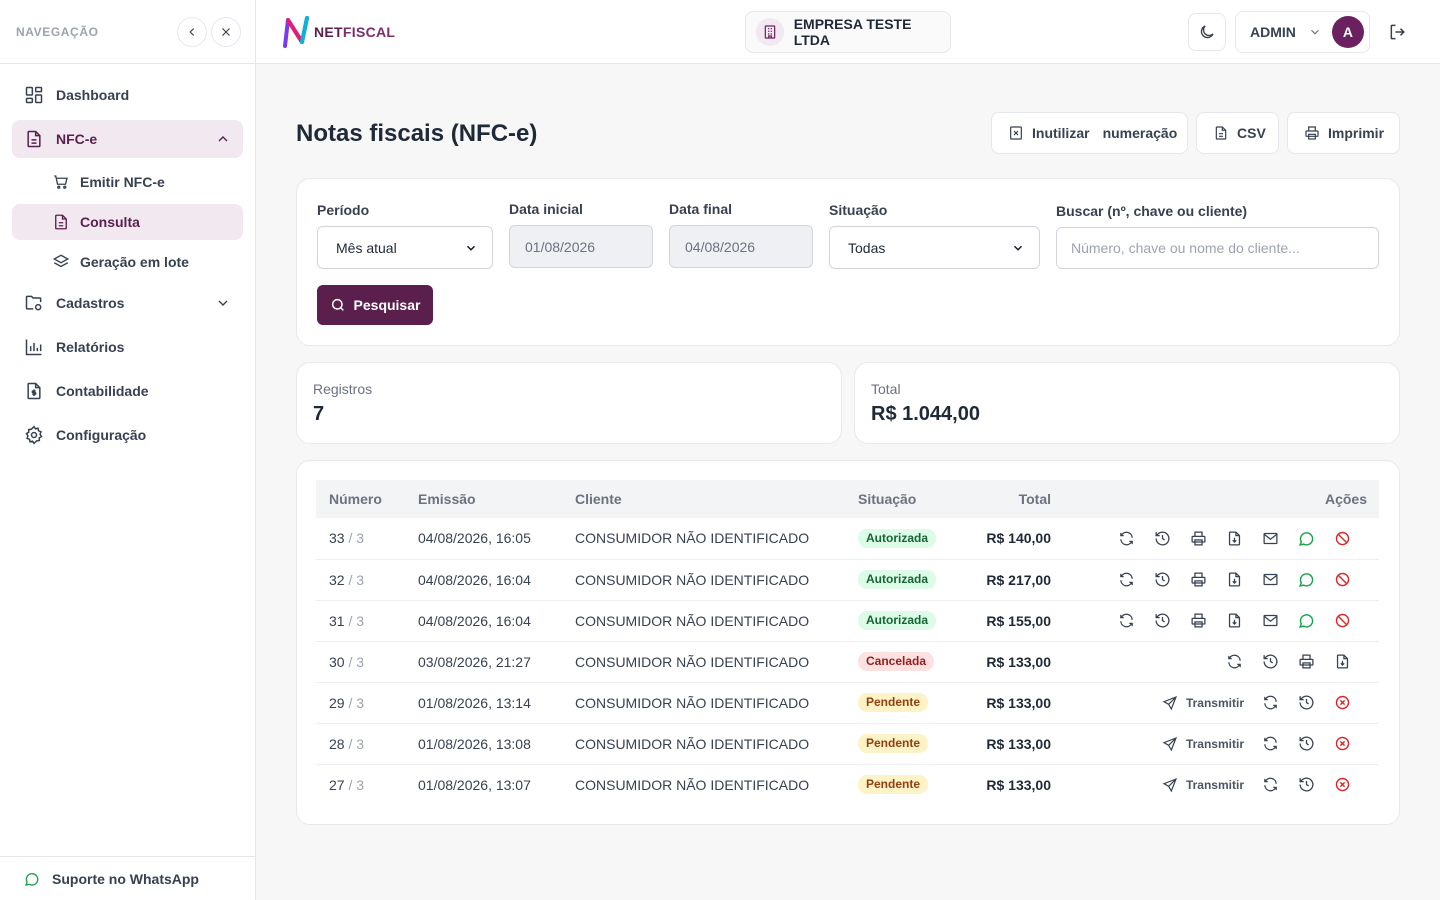 This screenshot has height=900, width=1440. Describe the element at coordinates (897, 620) in the screenshot. I see `status-badge: Autorizada` at that location.